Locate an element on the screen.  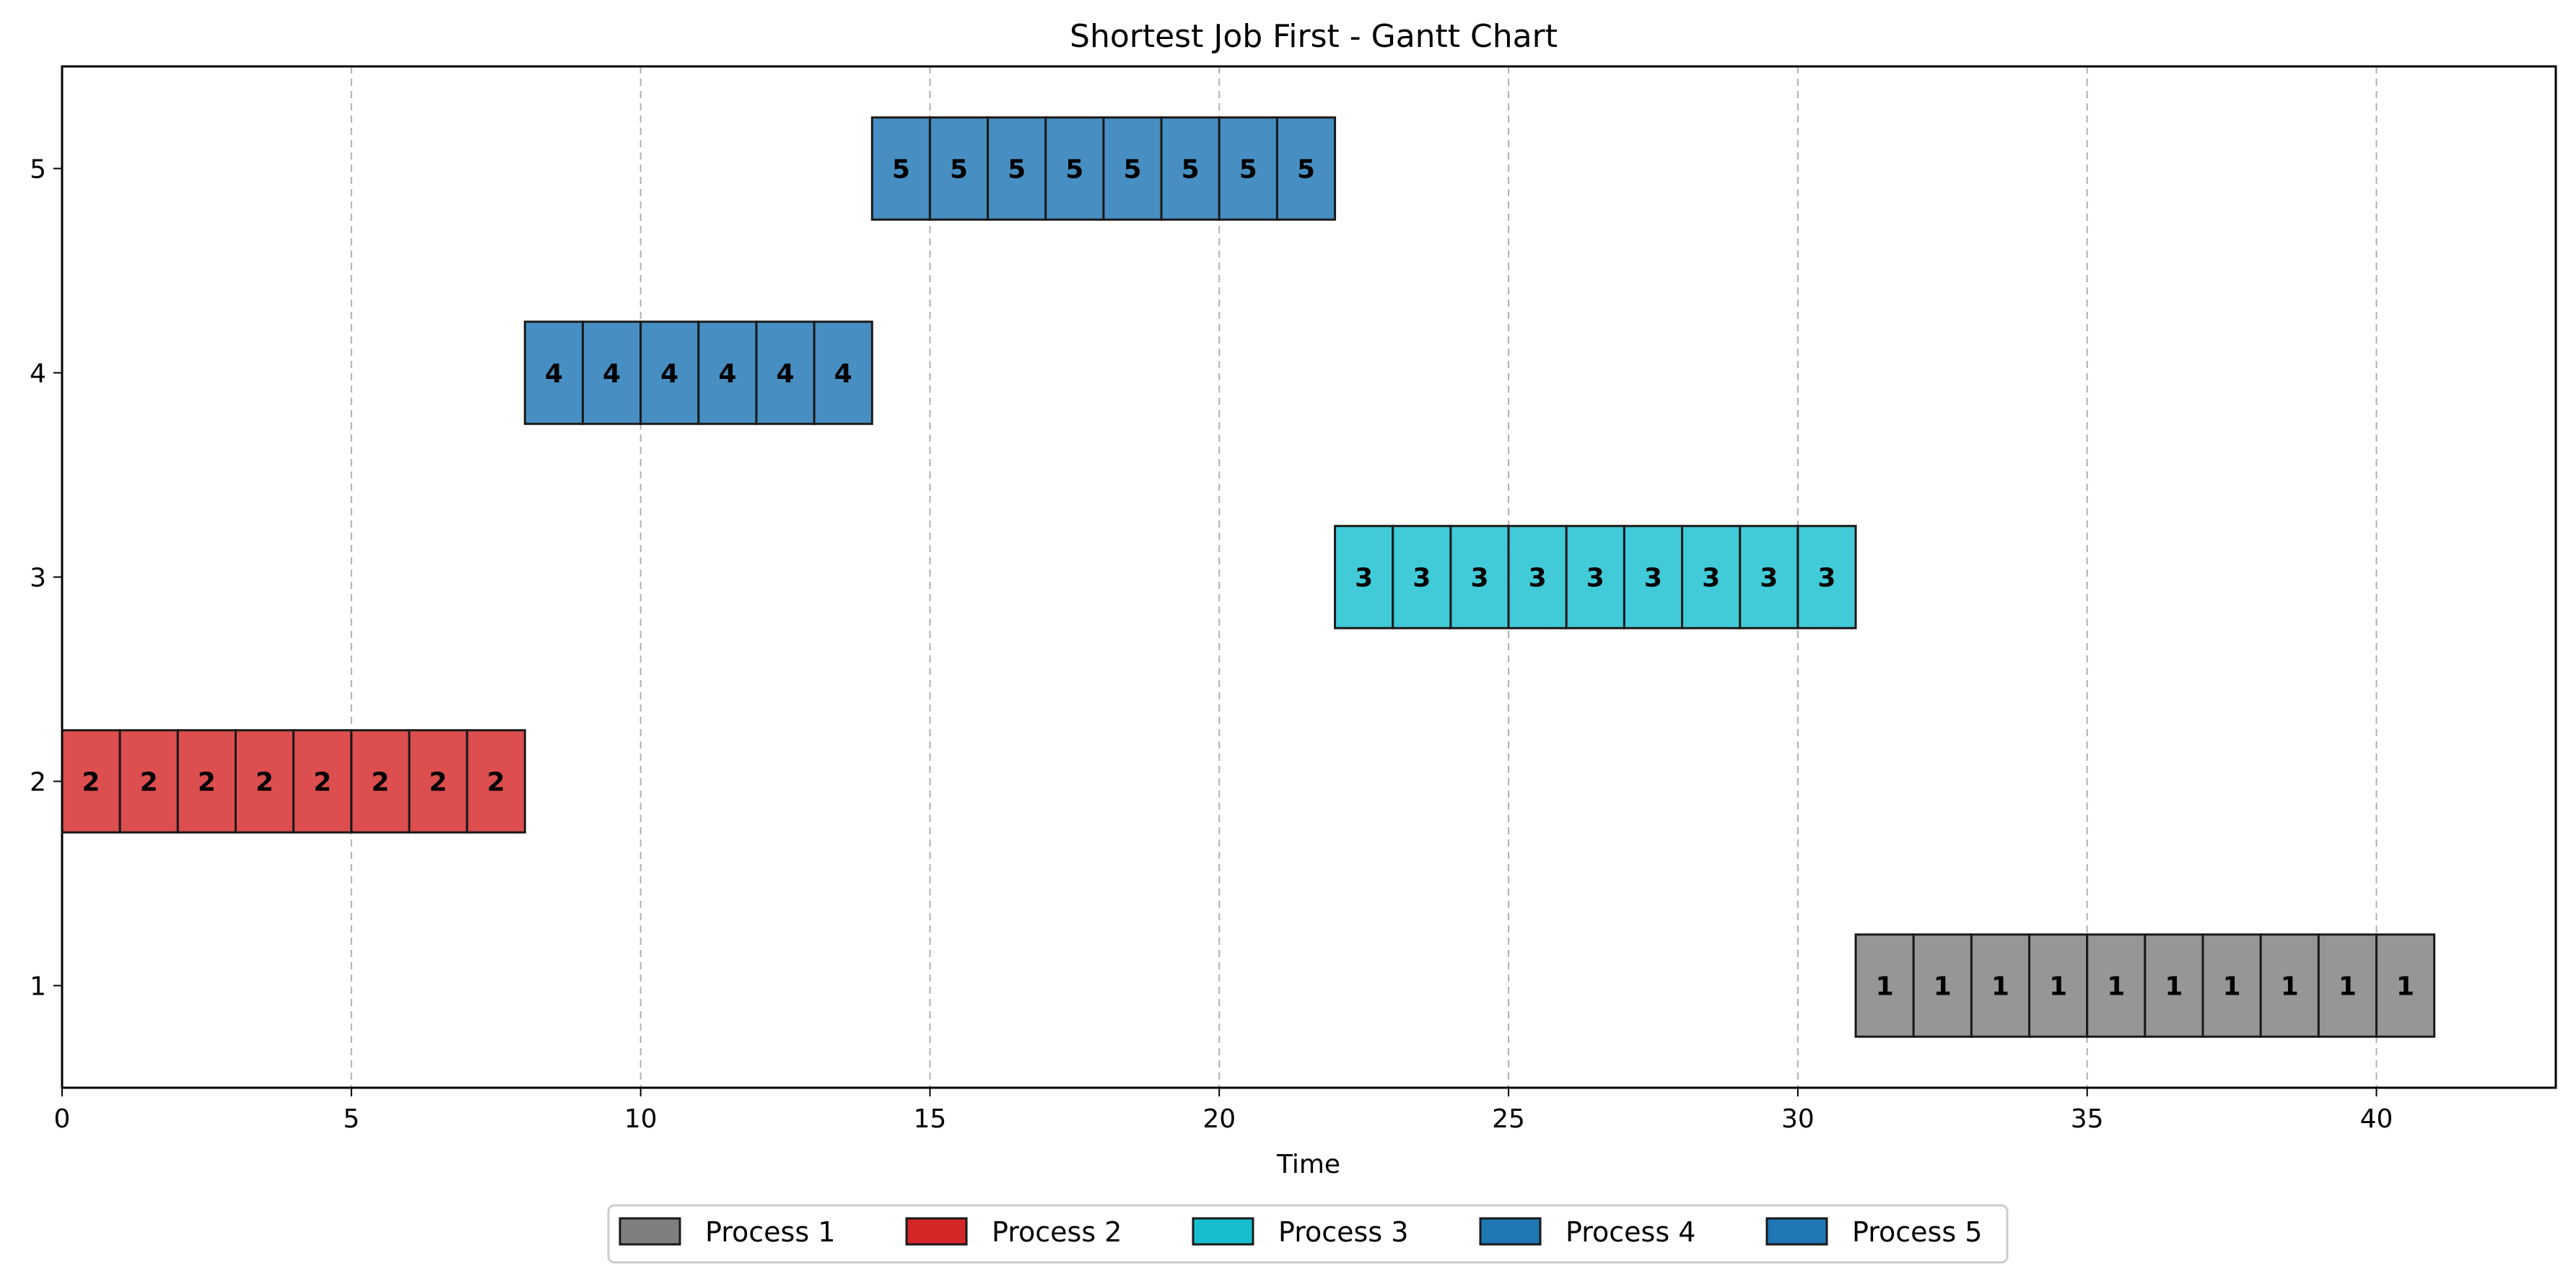
segment-label-p5-t18: 5 is located at coordinates (1132, 170).